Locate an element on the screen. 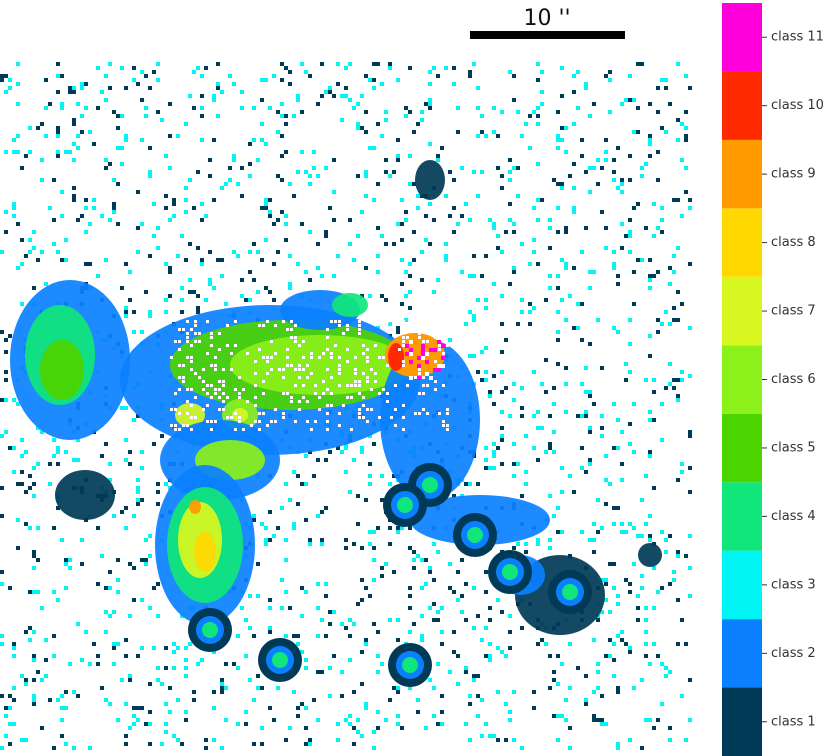 The image size is (830, 756). colorbar-swatch is located at coordinates (742, 448).